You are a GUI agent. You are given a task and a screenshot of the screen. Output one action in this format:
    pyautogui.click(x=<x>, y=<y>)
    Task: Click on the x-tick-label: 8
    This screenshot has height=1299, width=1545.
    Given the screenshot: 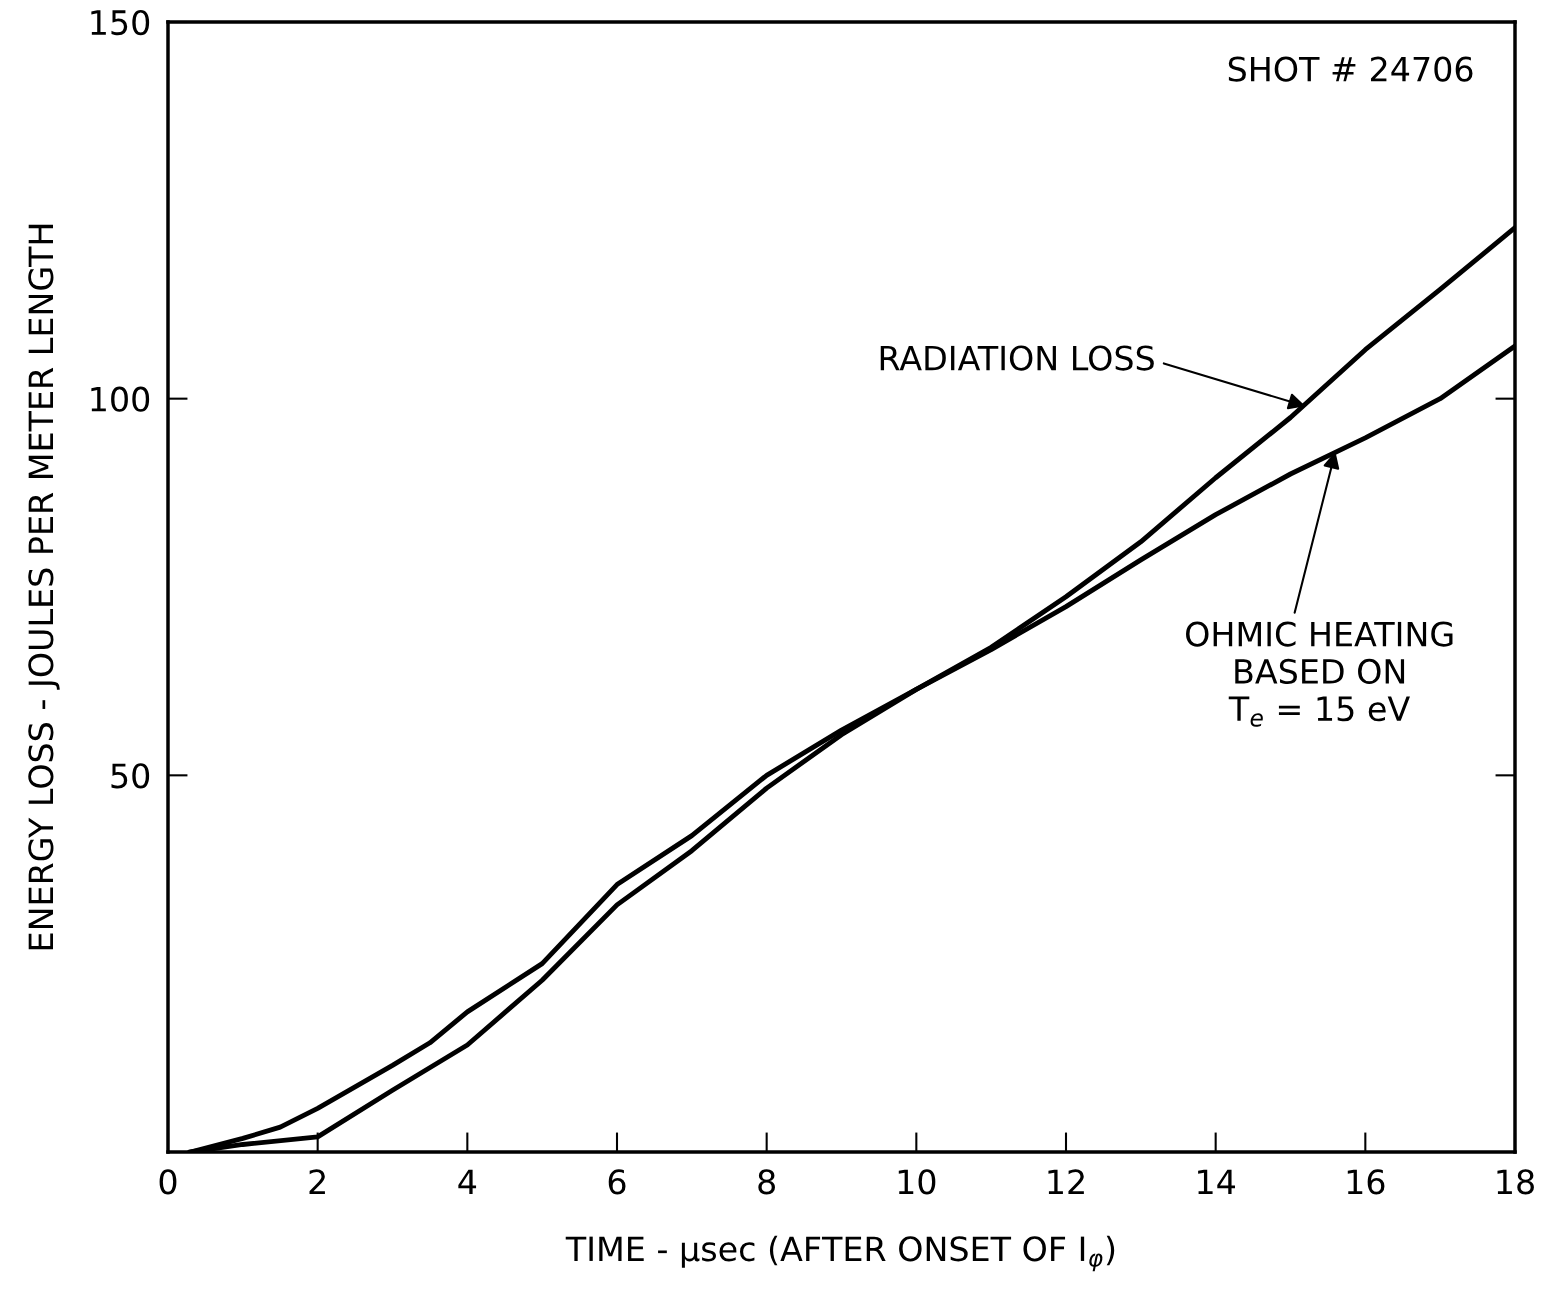 What is the action you would take?
    pyautogui.click(x=766, y=1182)
    